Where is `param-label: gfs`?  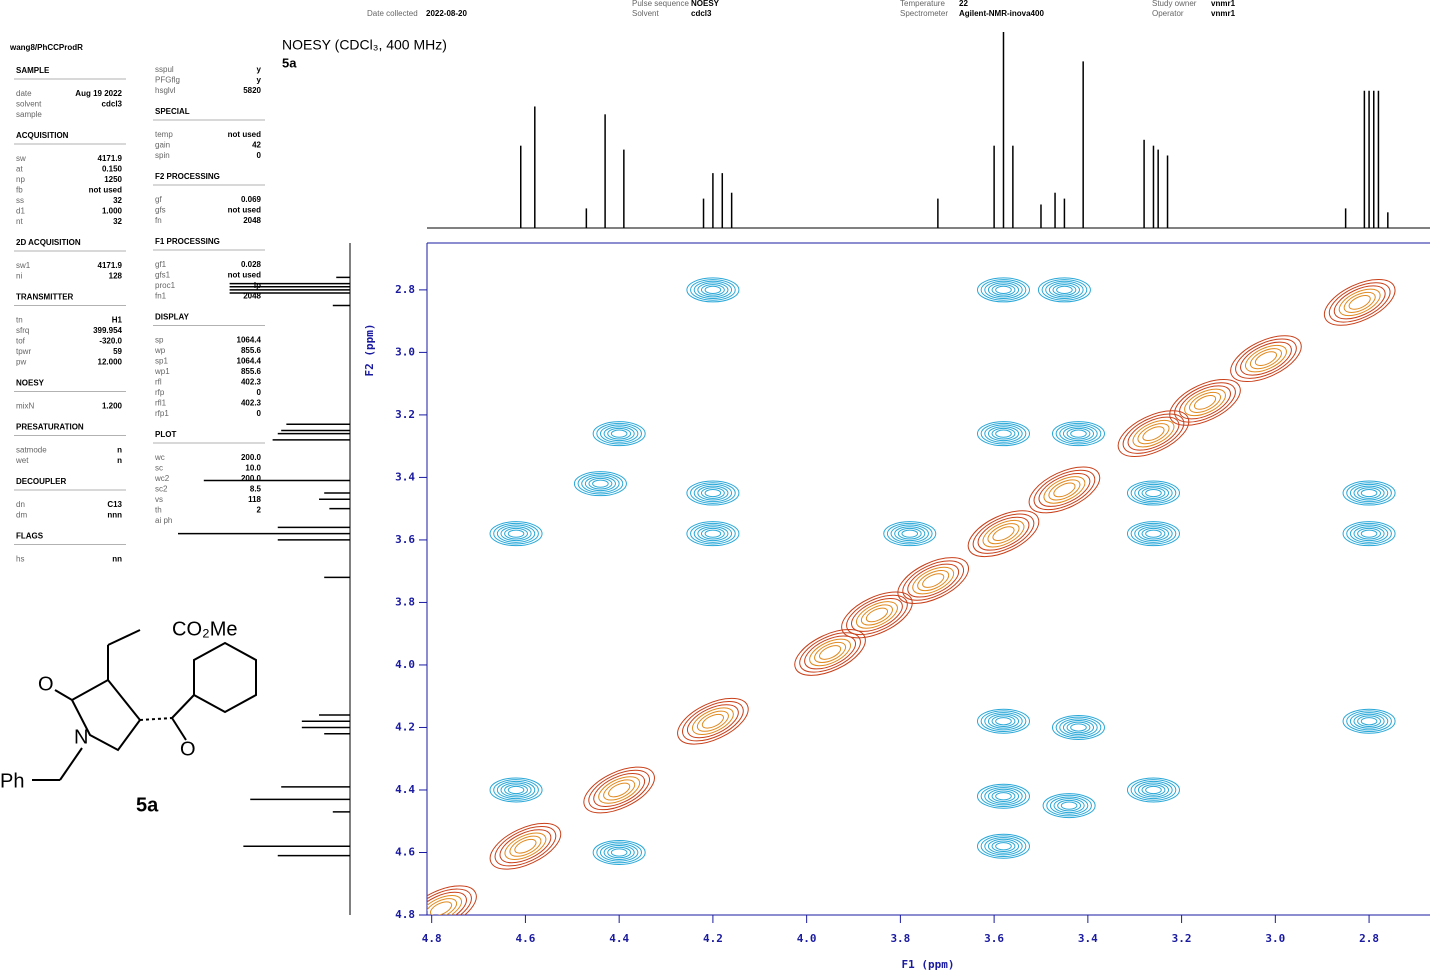 param-label: gfs is located at coordinates (160, 210).